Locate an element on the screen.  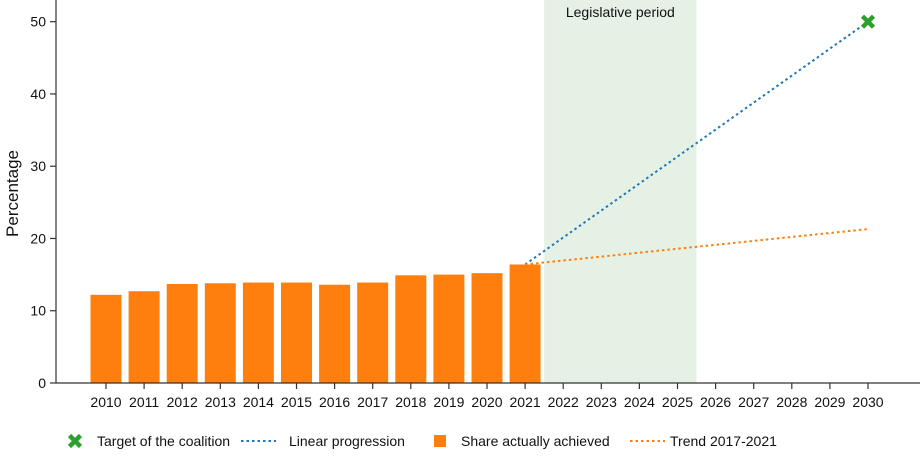
x-tick-label: 2023 is located at coordinates (601, 402).